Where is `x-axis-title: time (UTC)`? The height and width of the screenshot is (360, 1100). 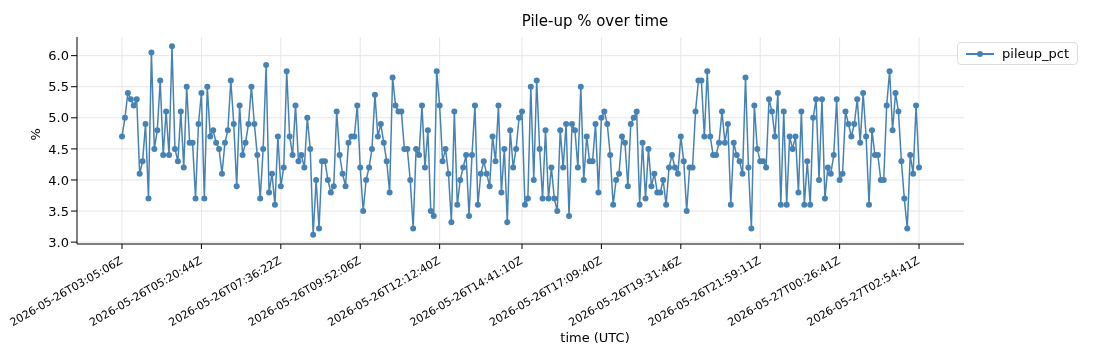
x-axis-title: time (UTC) is located at coordinates (595, 337).